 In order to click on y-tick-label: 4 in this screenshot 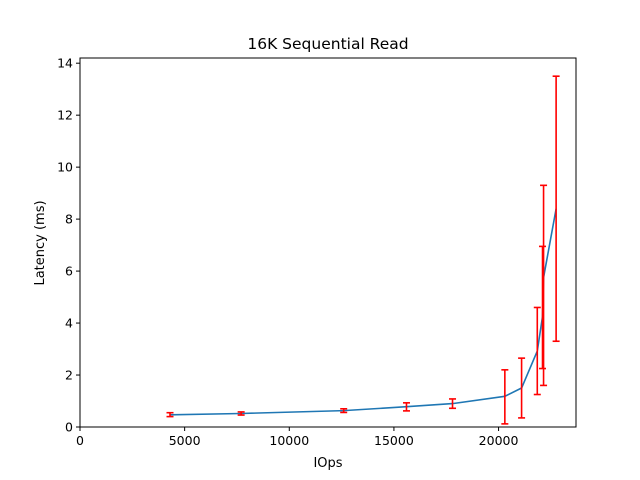, I will do `click(69, 323)`.